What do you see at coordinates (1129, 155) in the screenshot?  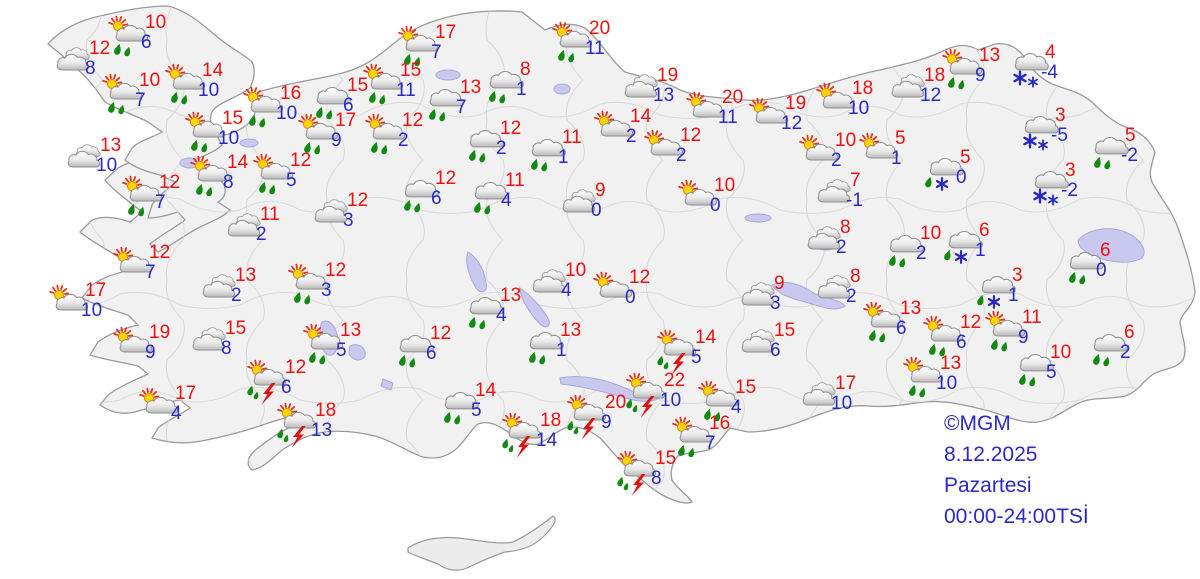 I see `low-temp: -2` at bounding box center [1129, 155].